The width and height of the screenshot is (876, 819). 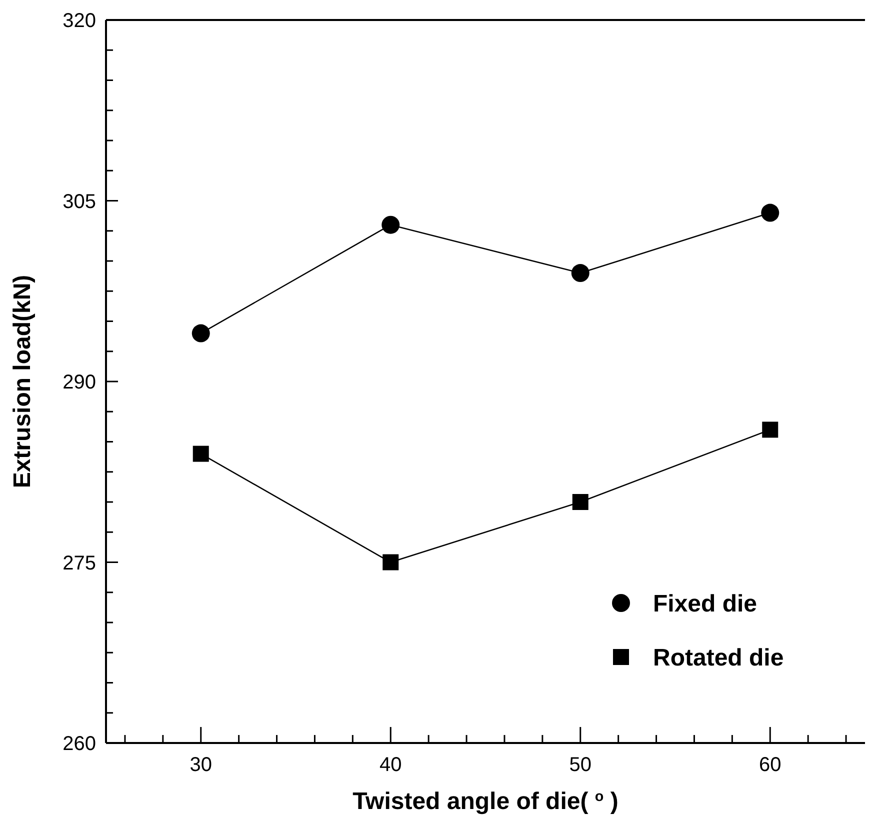 What do you see at coordinates (201, 765) in the screenshot?
I see `x-tick-label: 30` at bounding box center [201, 765].